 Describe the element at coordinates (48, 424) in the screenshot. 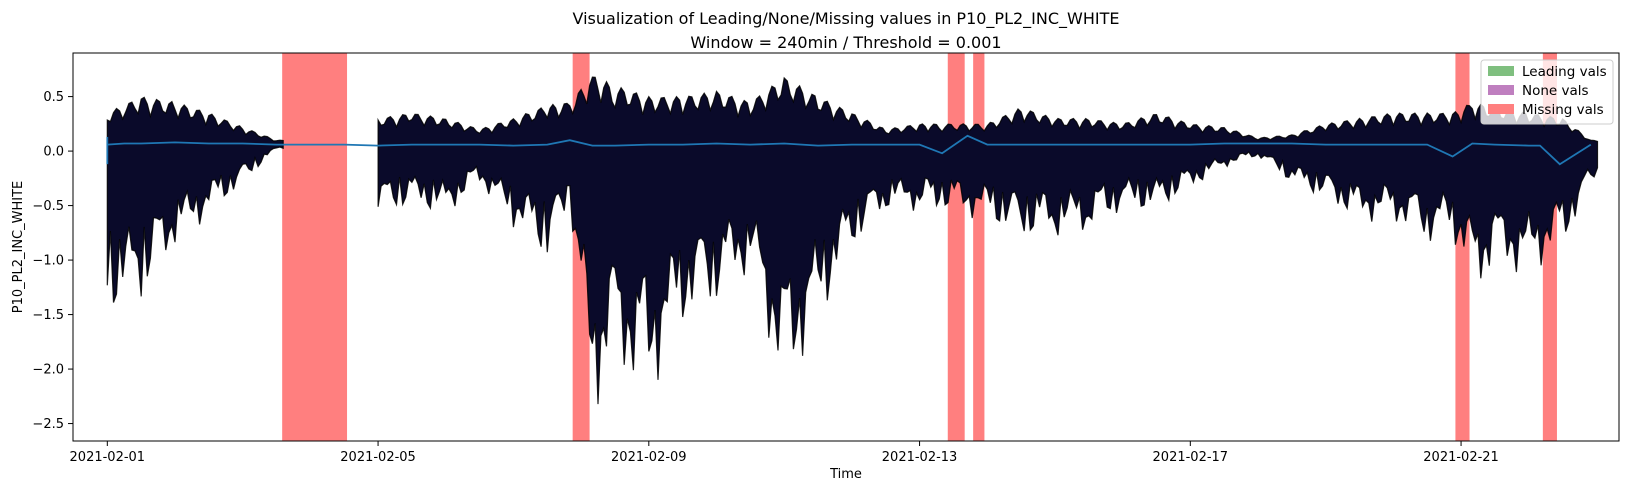

I see `y-tick-label-6: −2.5` at that location.